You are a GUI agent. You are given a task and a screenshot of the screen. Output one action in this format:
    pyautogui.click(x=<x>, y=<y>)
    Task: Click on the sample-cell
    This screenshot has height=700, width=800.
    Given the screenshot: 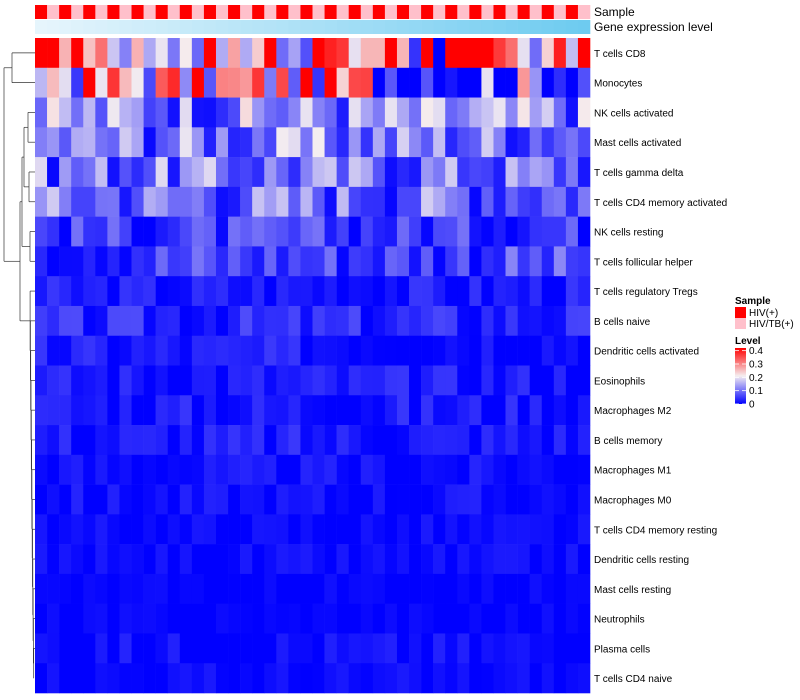 What is the action you would take?
    pyautogui.click(x=137, y=12)
    